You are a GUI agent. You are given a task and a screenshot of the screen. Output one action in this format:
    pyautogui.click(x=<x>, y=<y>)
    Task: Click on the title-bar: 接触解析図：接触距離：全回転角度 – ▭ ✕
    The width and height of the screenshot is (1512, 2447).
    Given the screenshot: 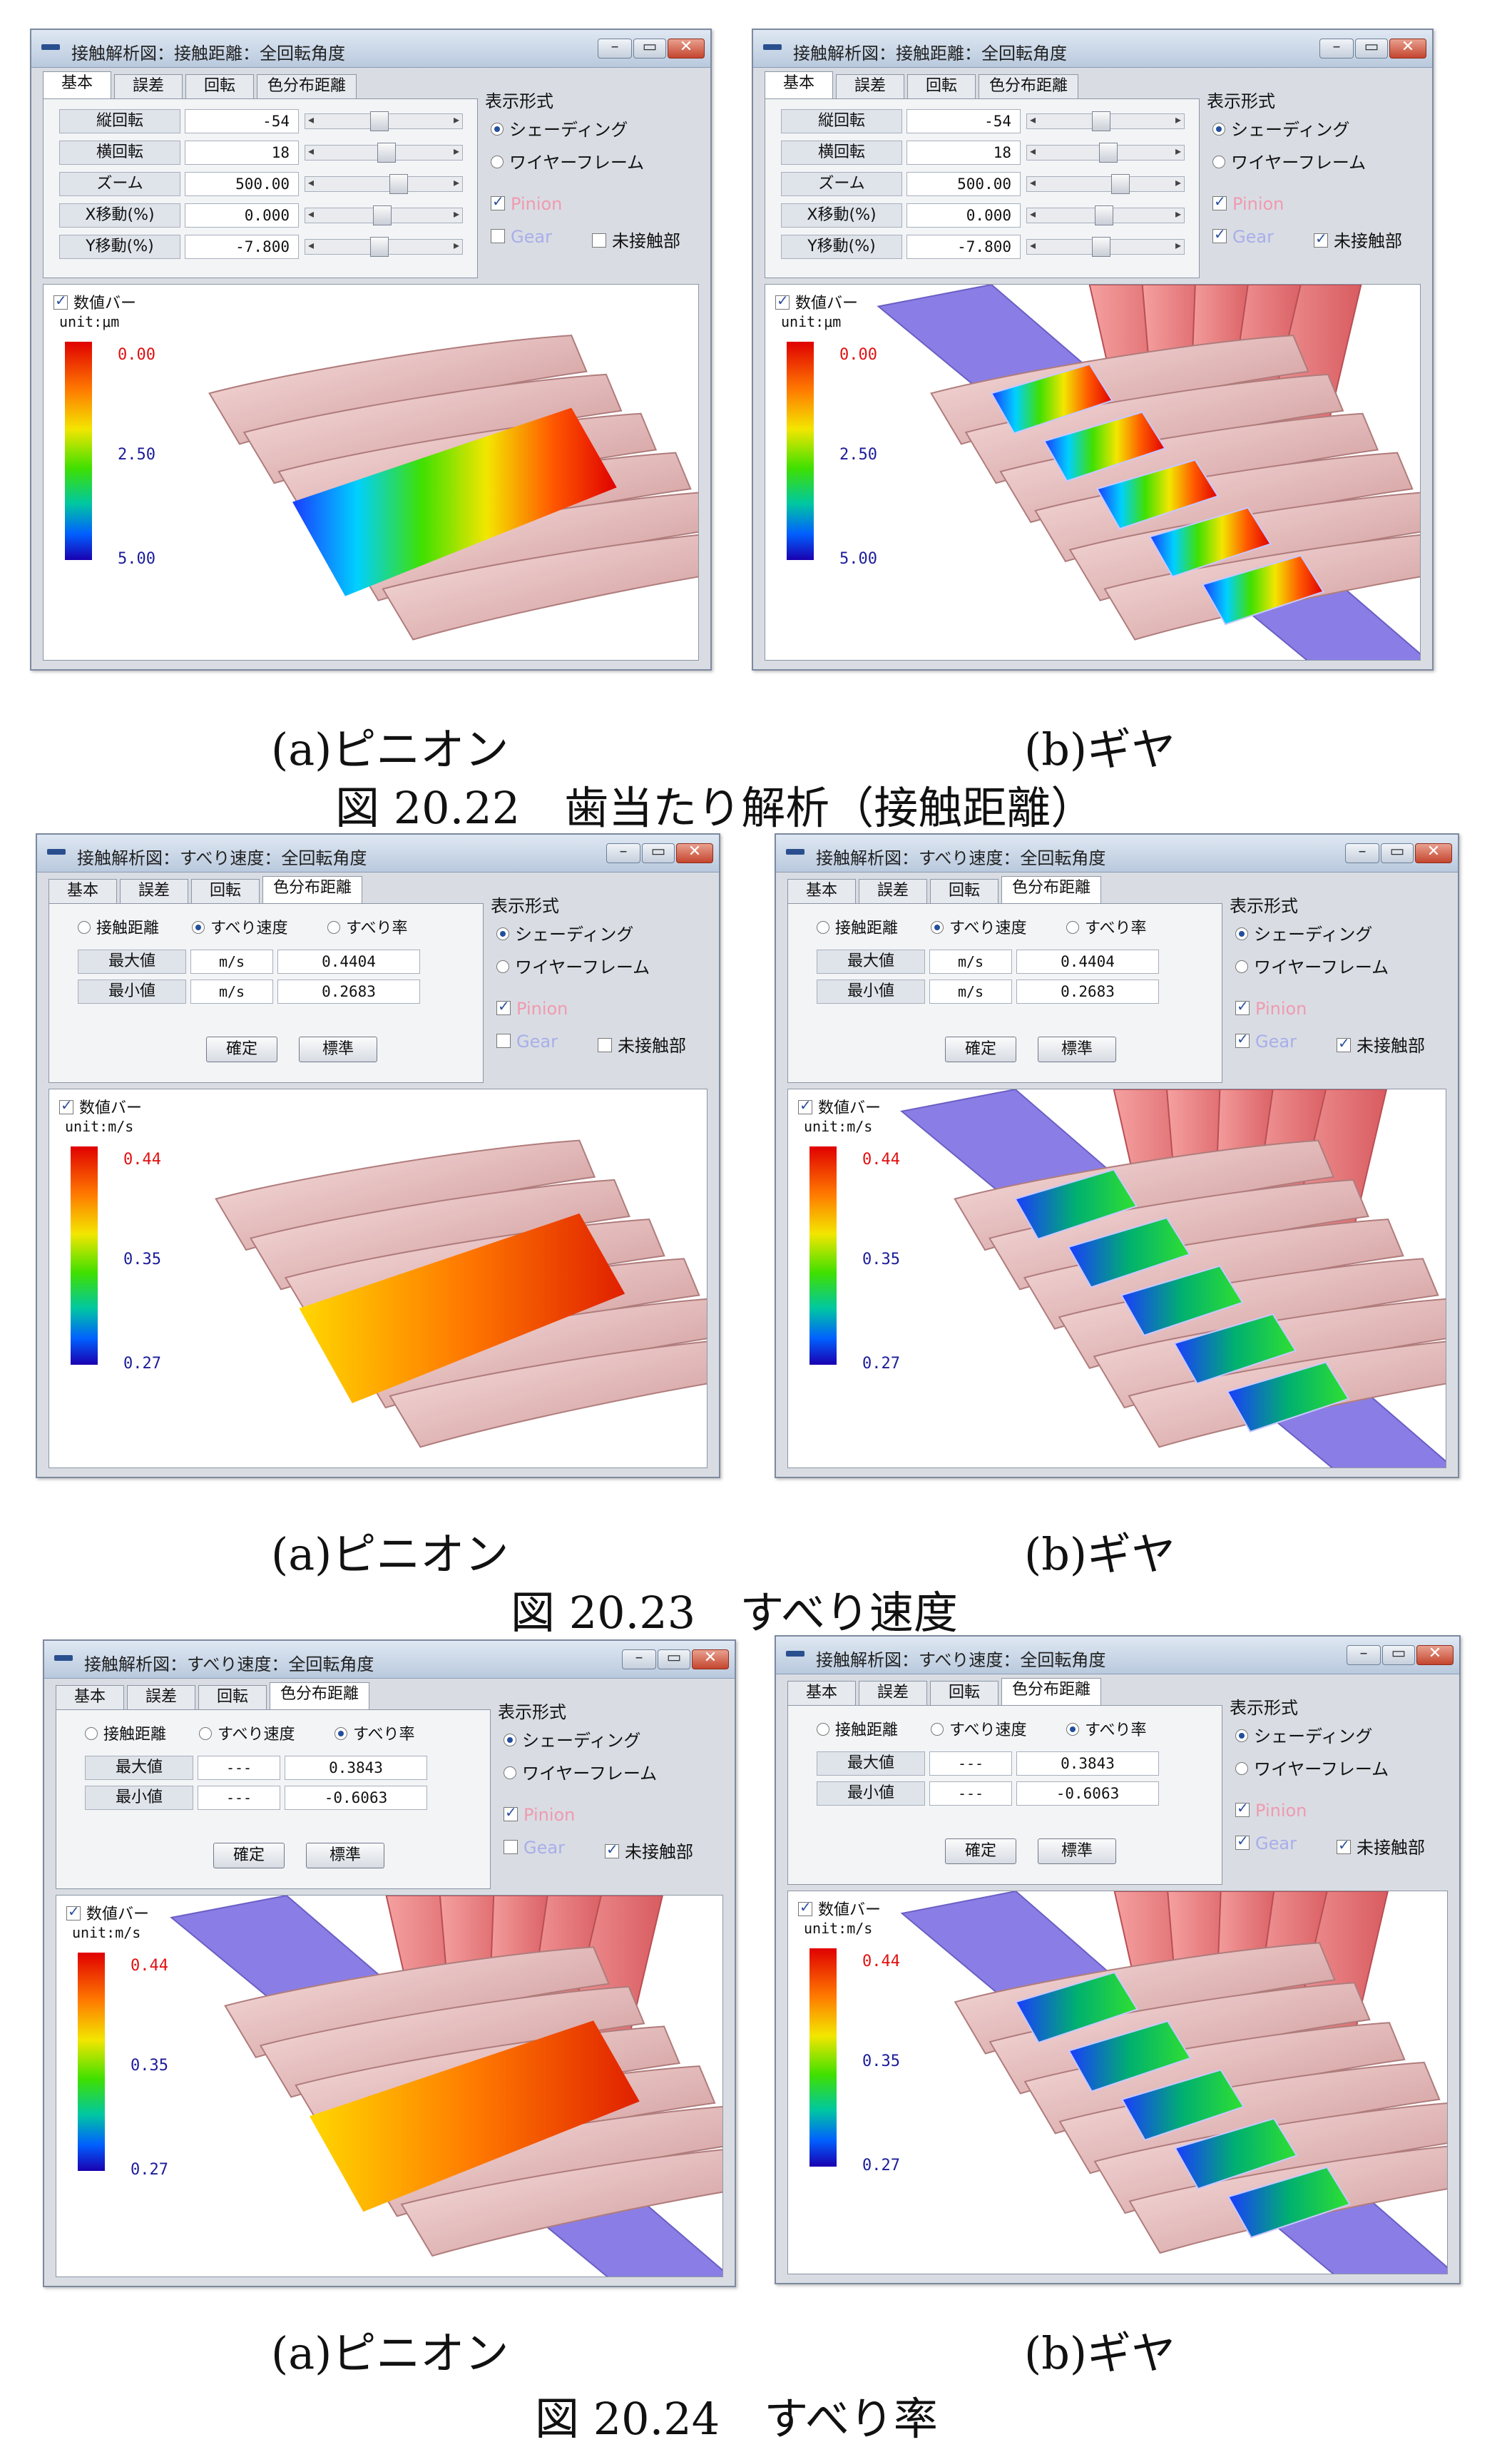 What is the action you would take?
    pyautogui.click(x=370, y=49)
    